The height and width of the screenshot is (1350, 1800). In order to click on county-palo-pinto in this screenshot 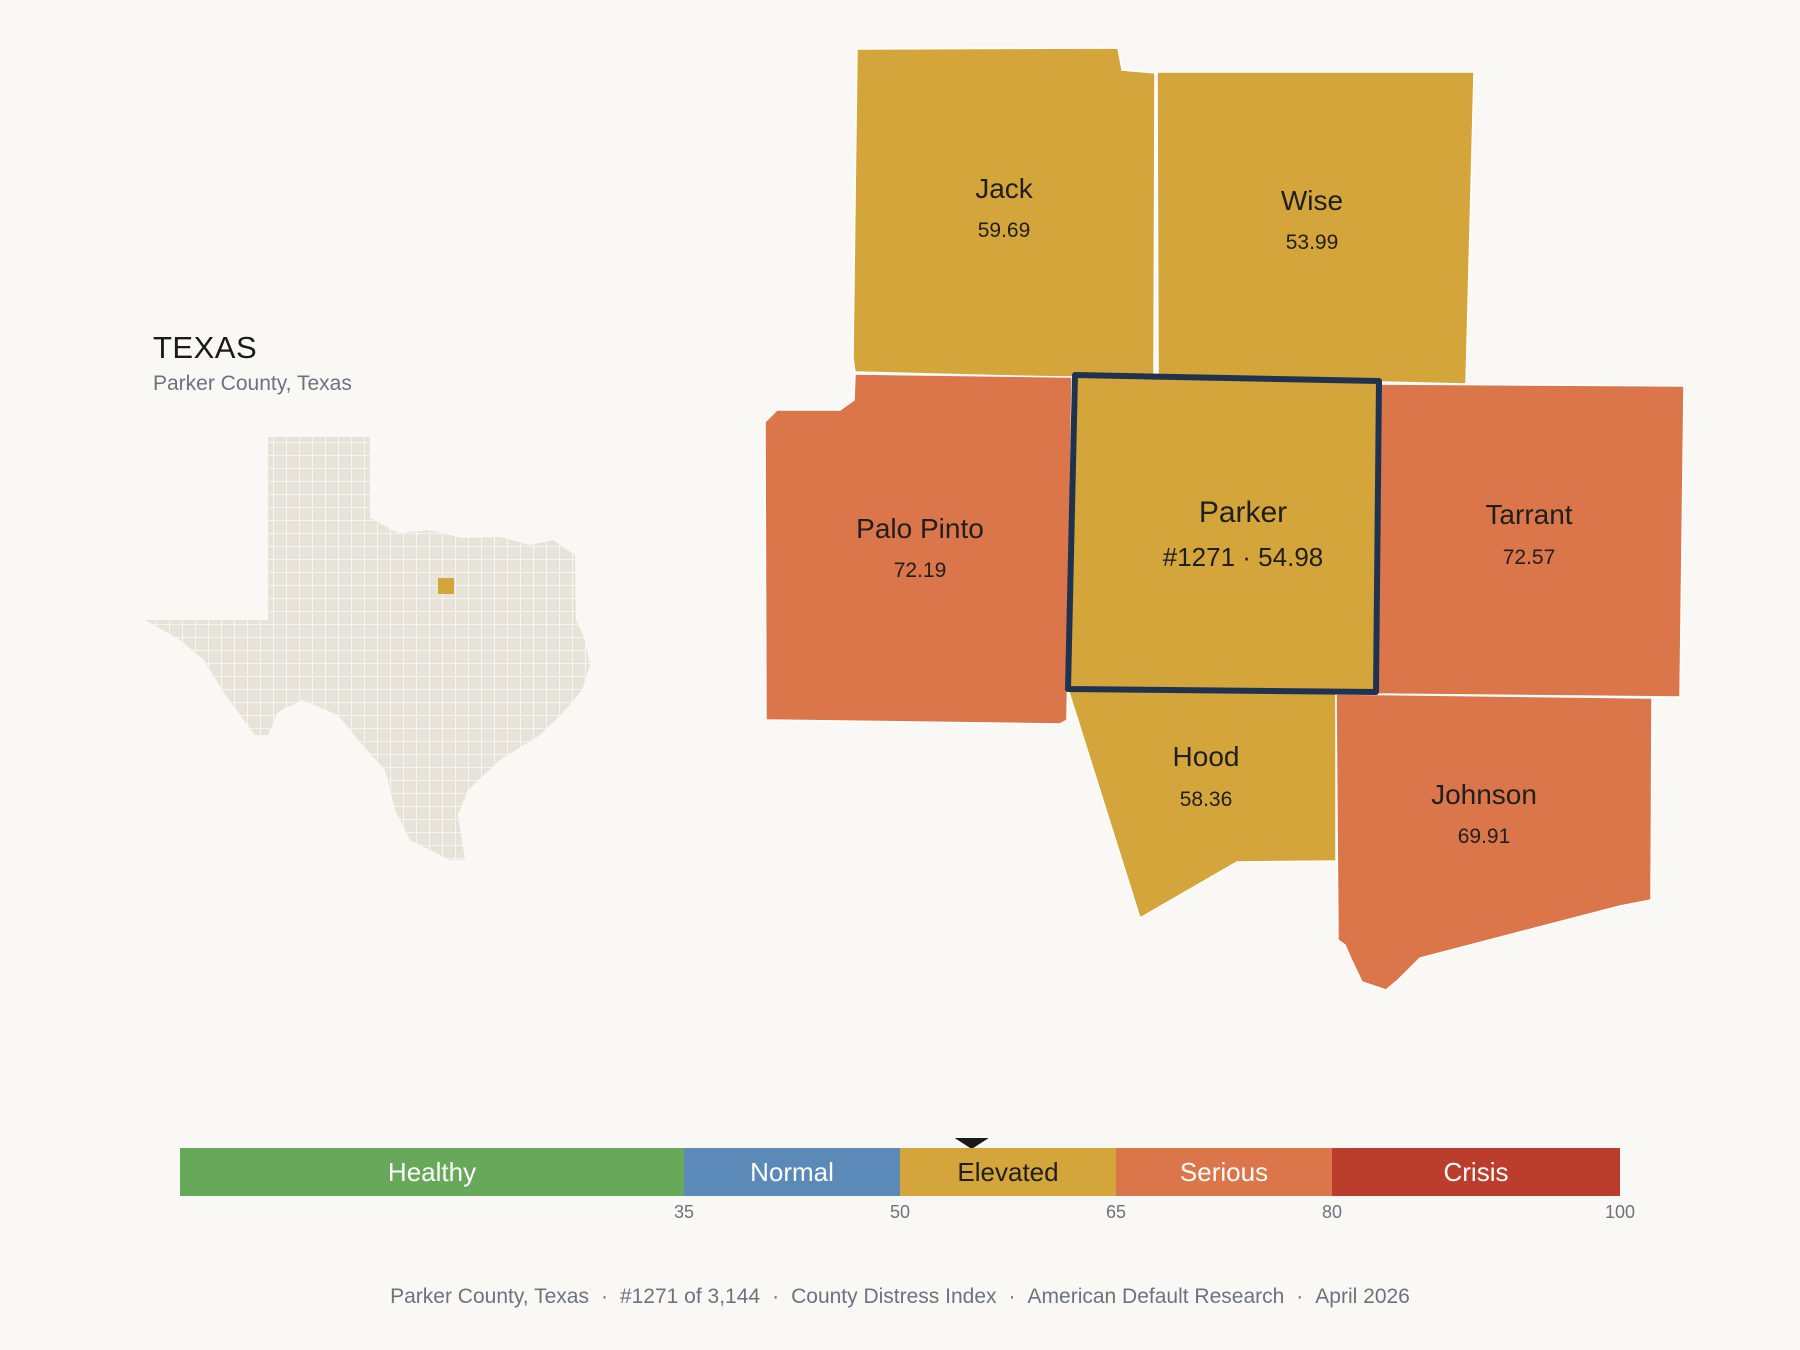, I will do `click(918, 549)`.